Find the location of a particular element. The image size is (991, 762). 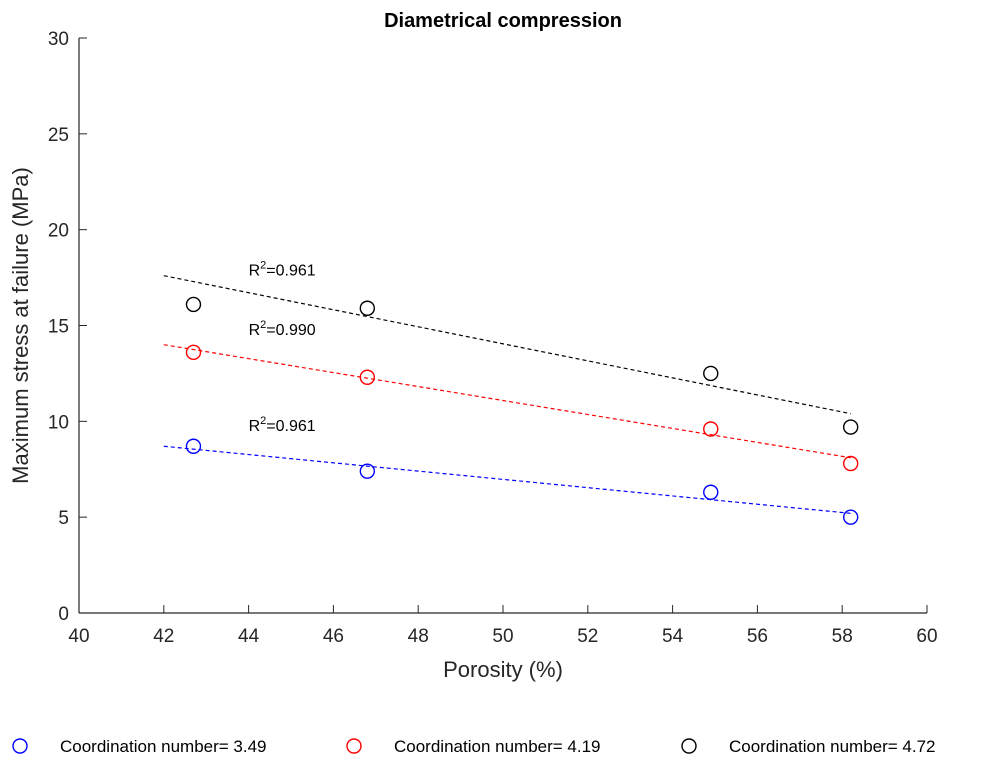

y-axis-label: Maximum stress at failure (MPa) is located at coordinates (20, 325).